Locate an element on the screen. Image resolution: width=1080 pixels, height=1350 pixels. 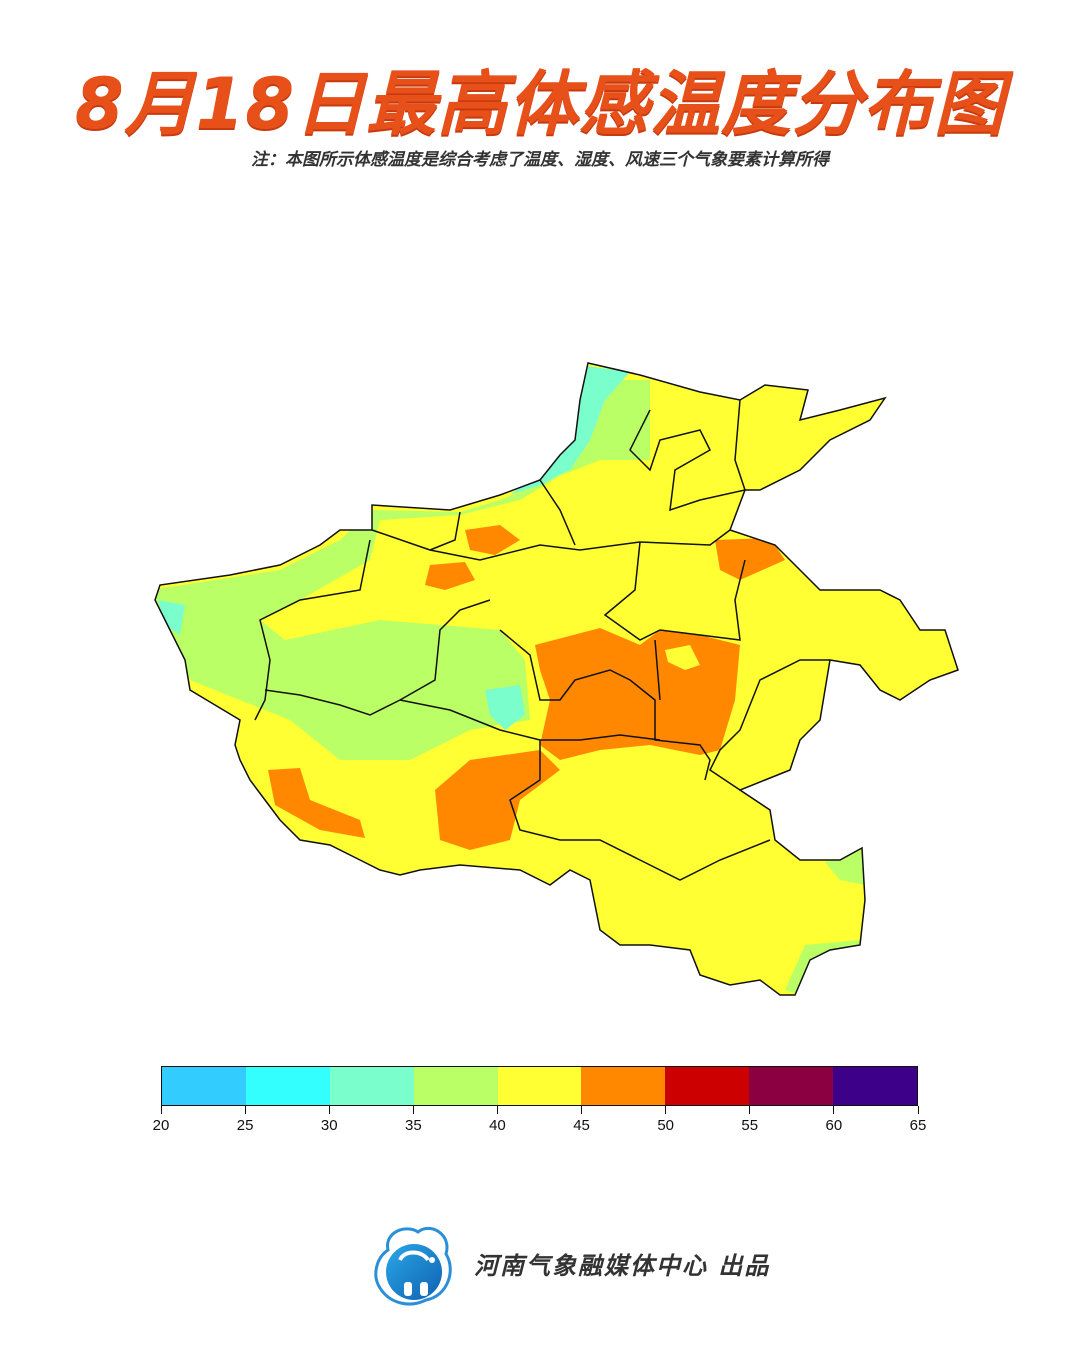
color-legend is located at coordinates (539, 1086).